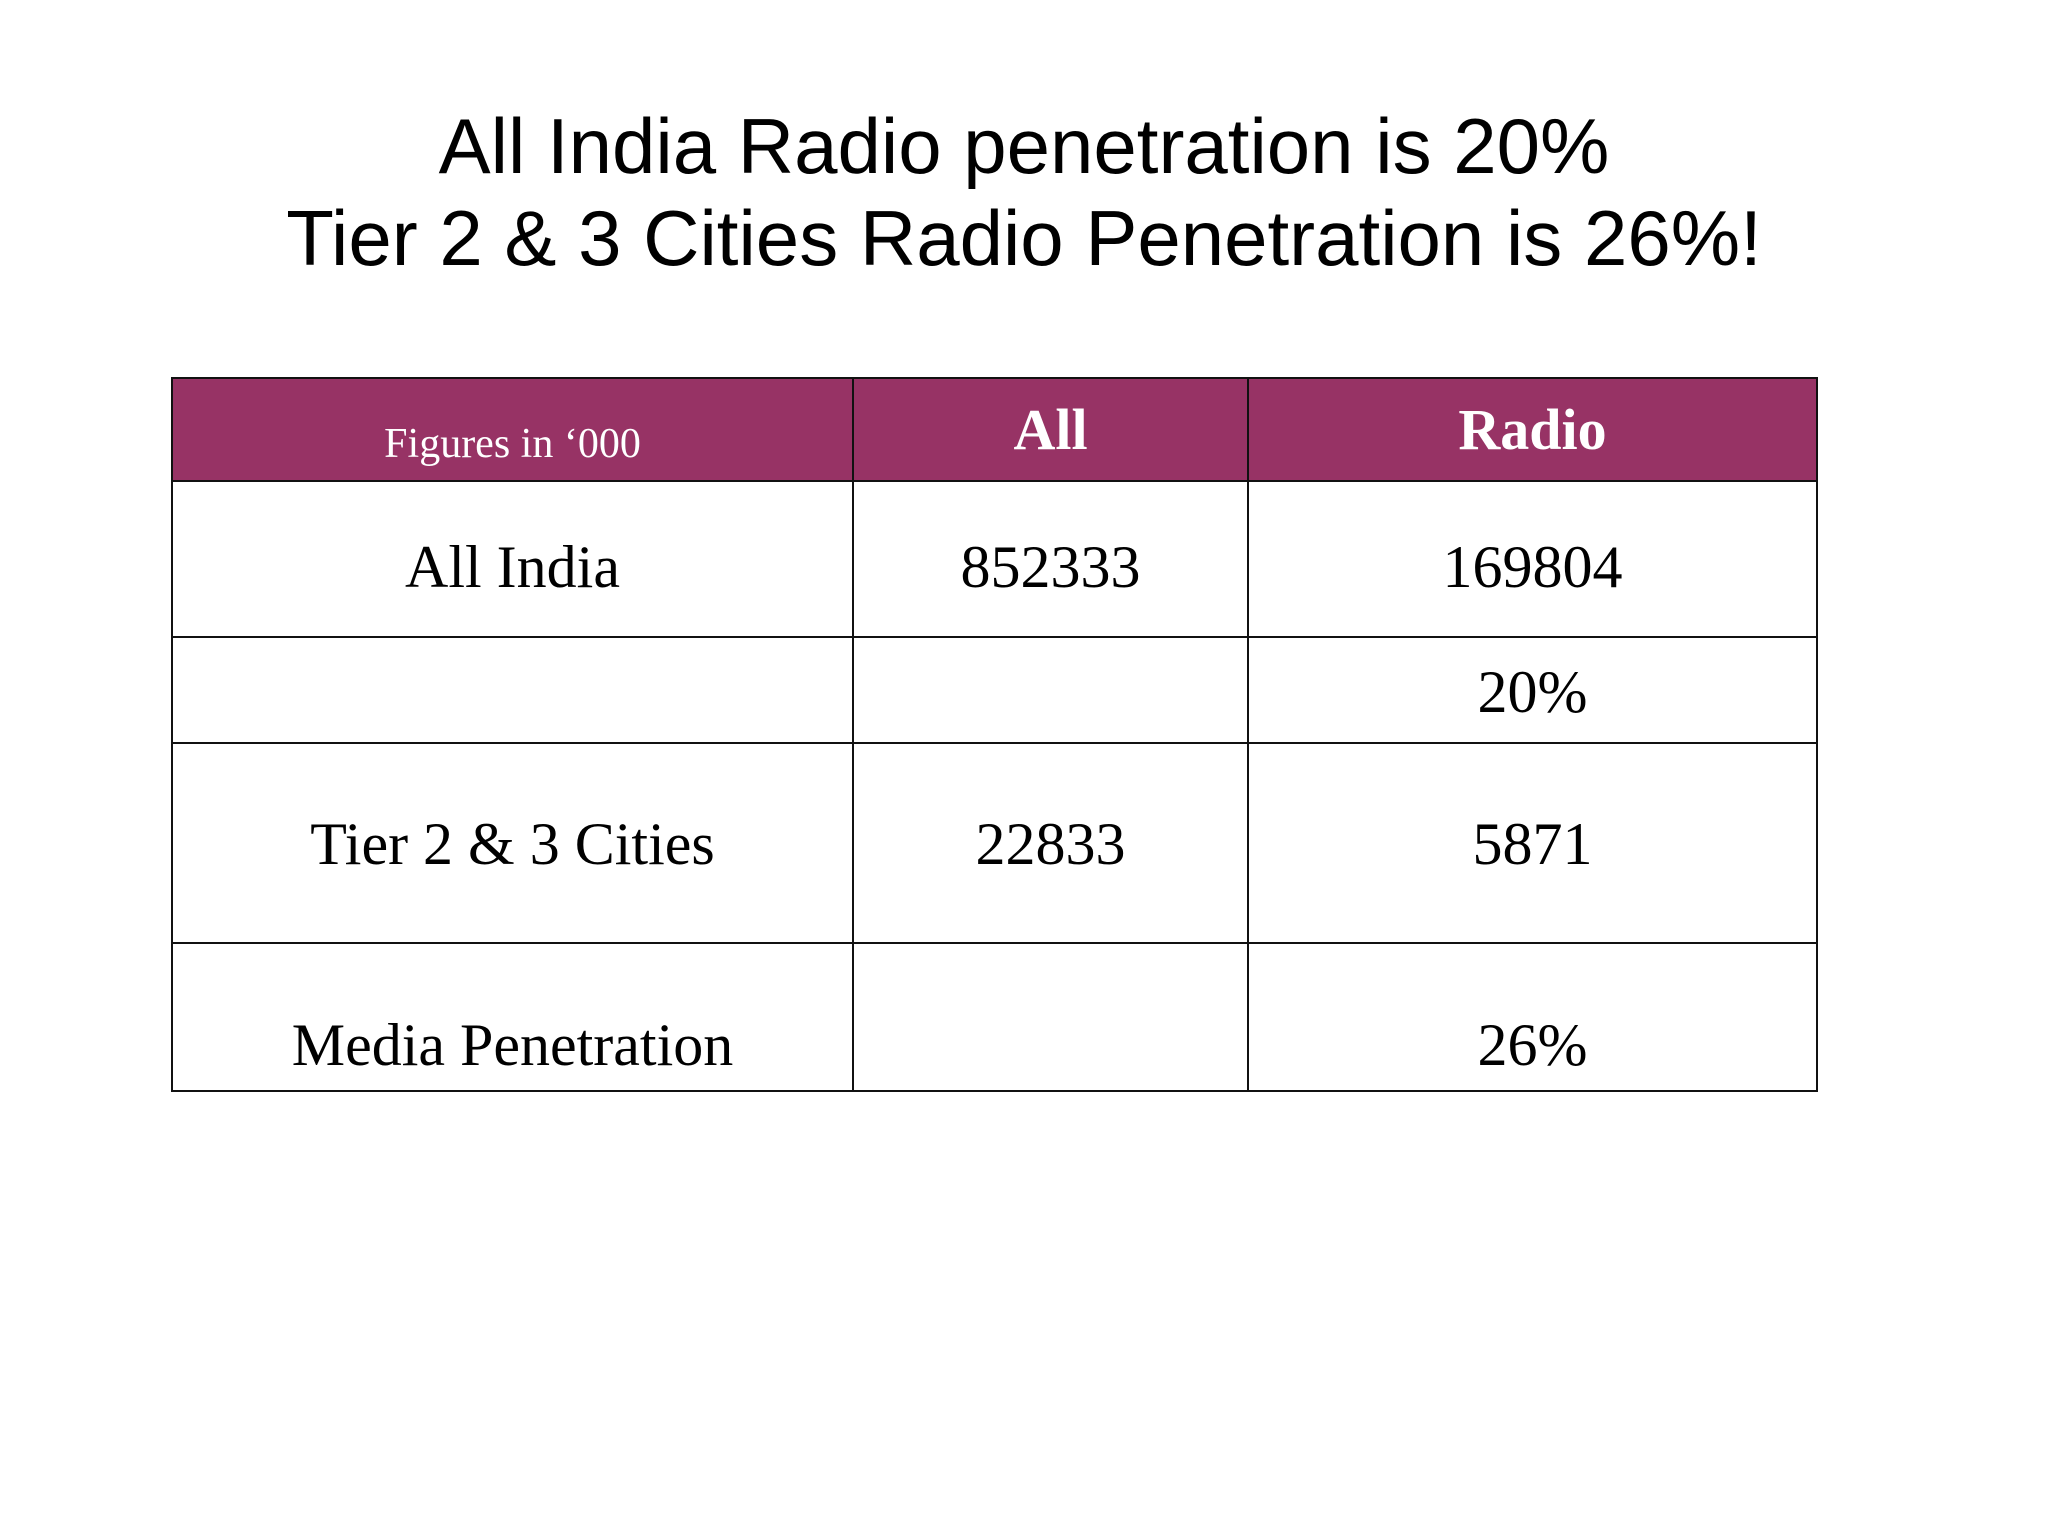 The height and width of the screenshot is (1536, 2048). I want to click on row-label-all-india: All India, so click(512, 559).